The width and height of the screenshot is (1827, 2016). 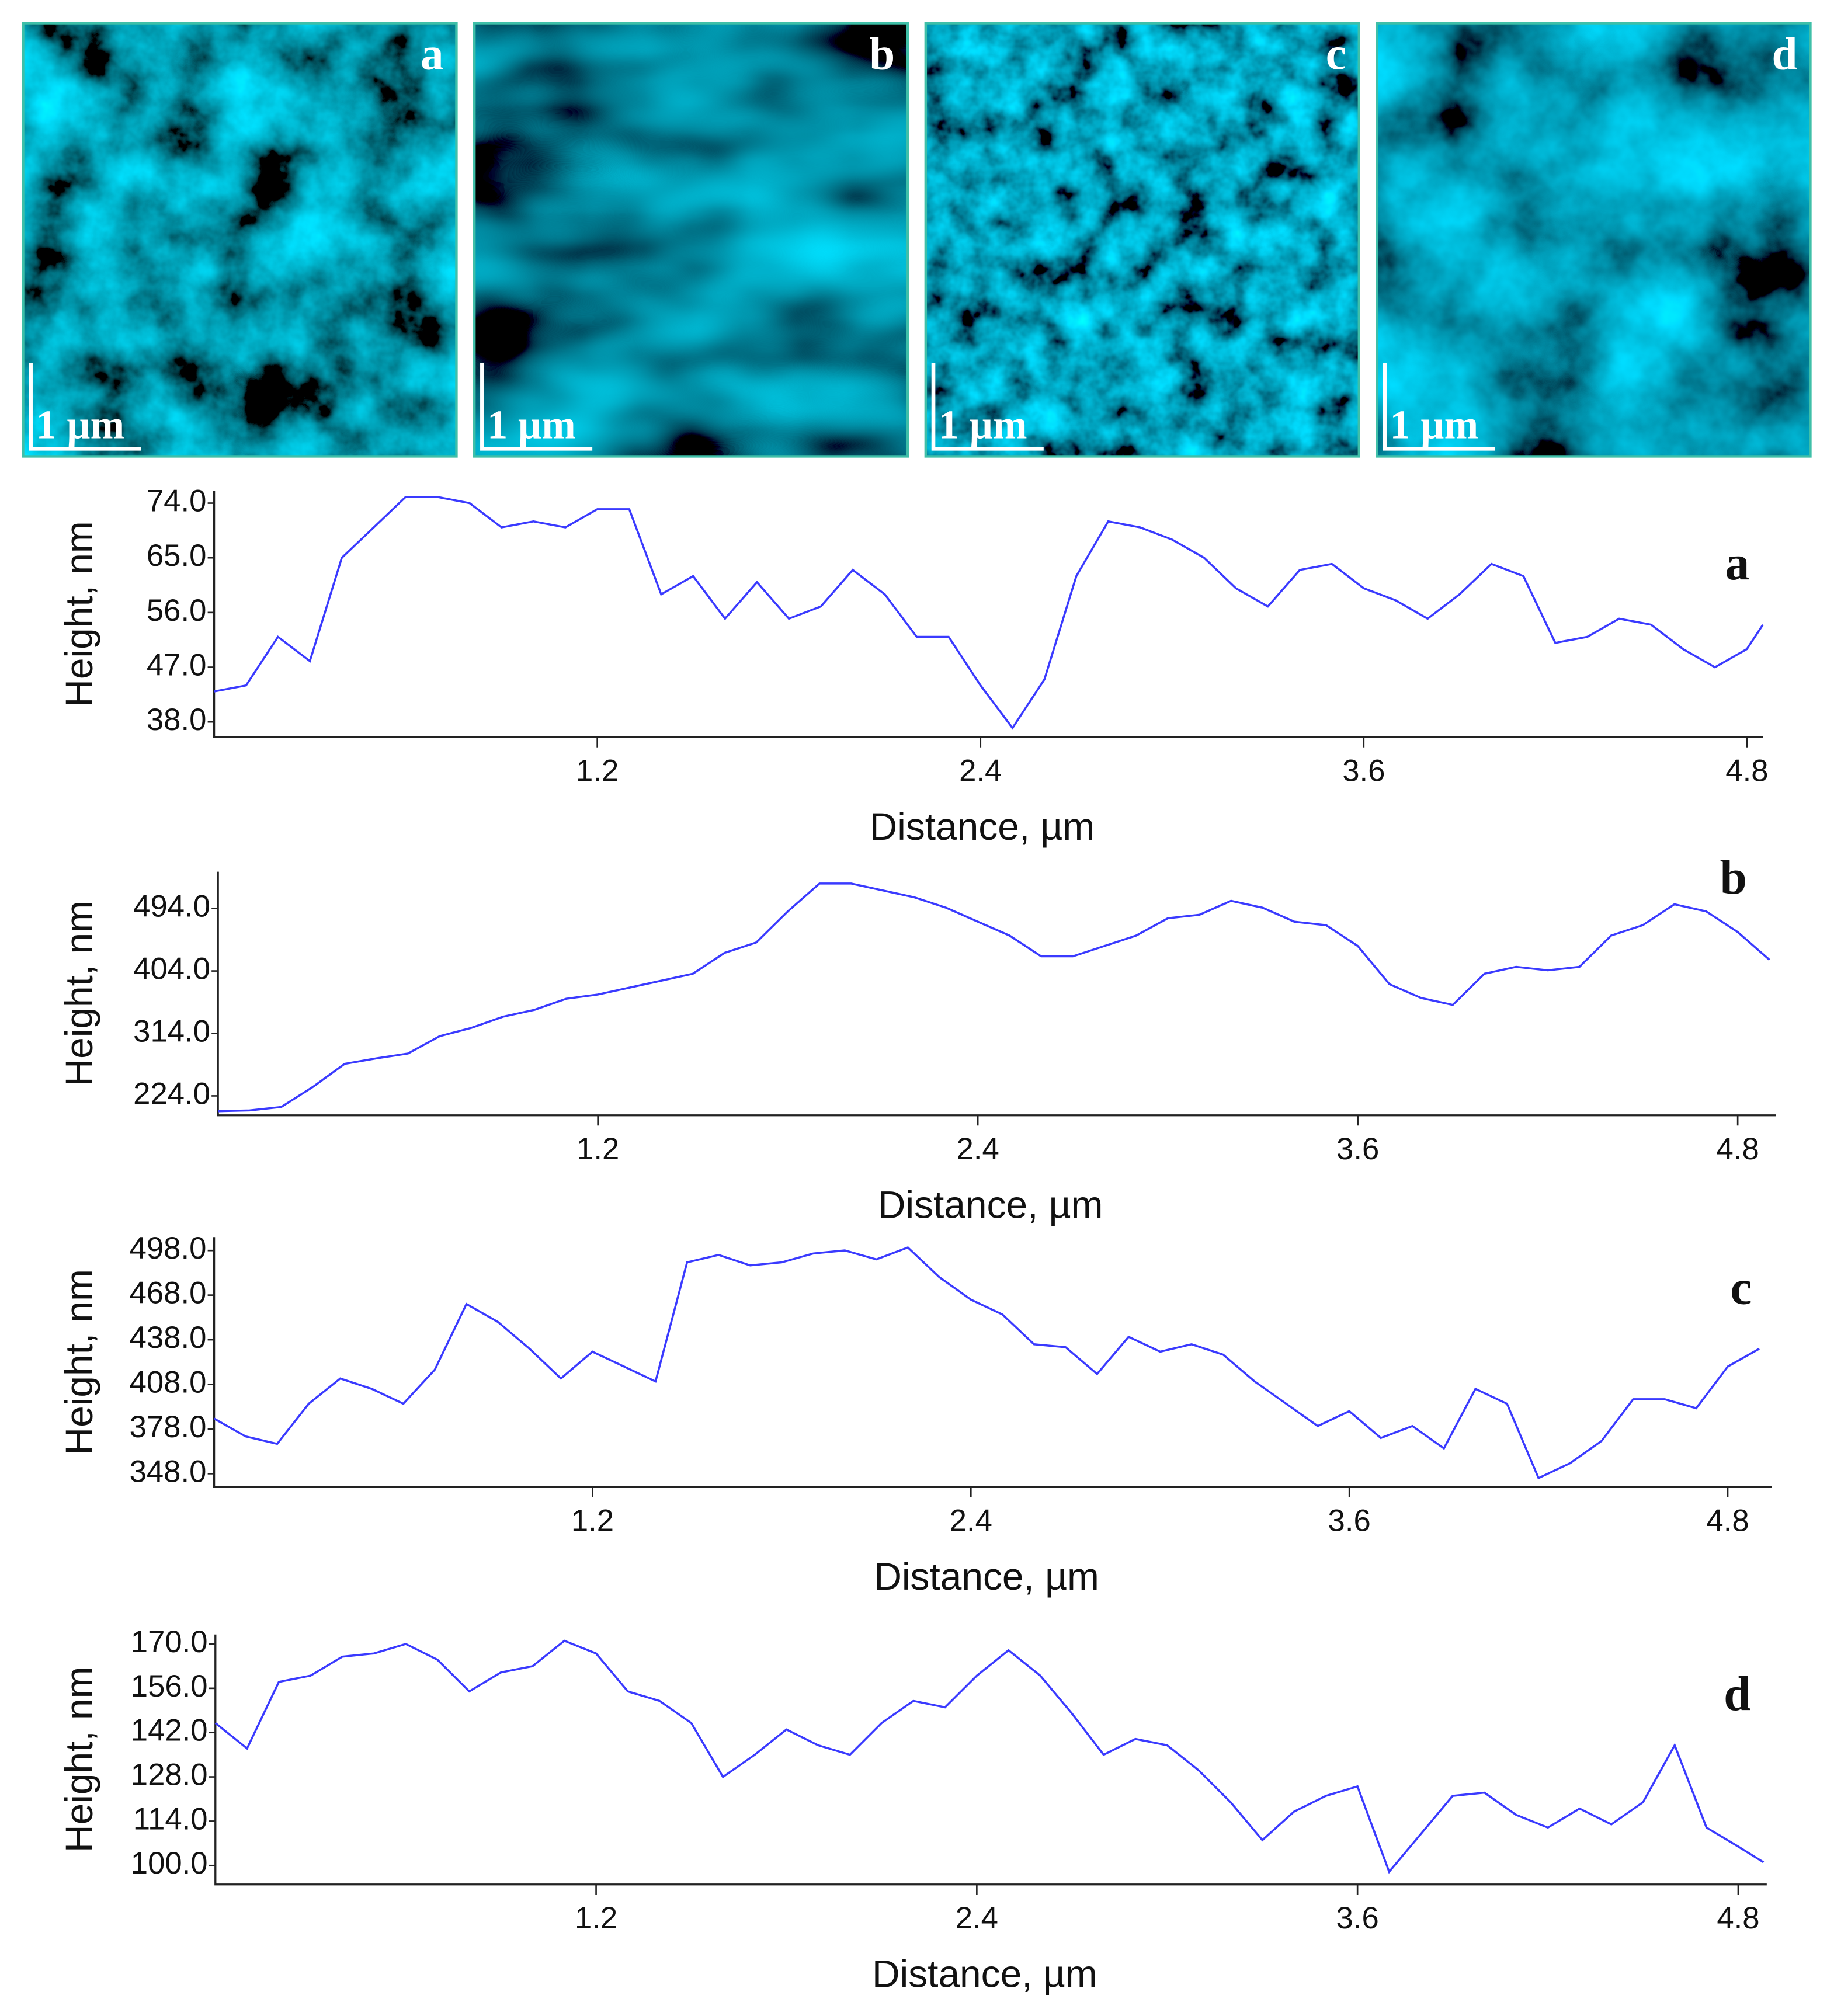 I want to click on image-label: d, so click(x=1785, y=54).